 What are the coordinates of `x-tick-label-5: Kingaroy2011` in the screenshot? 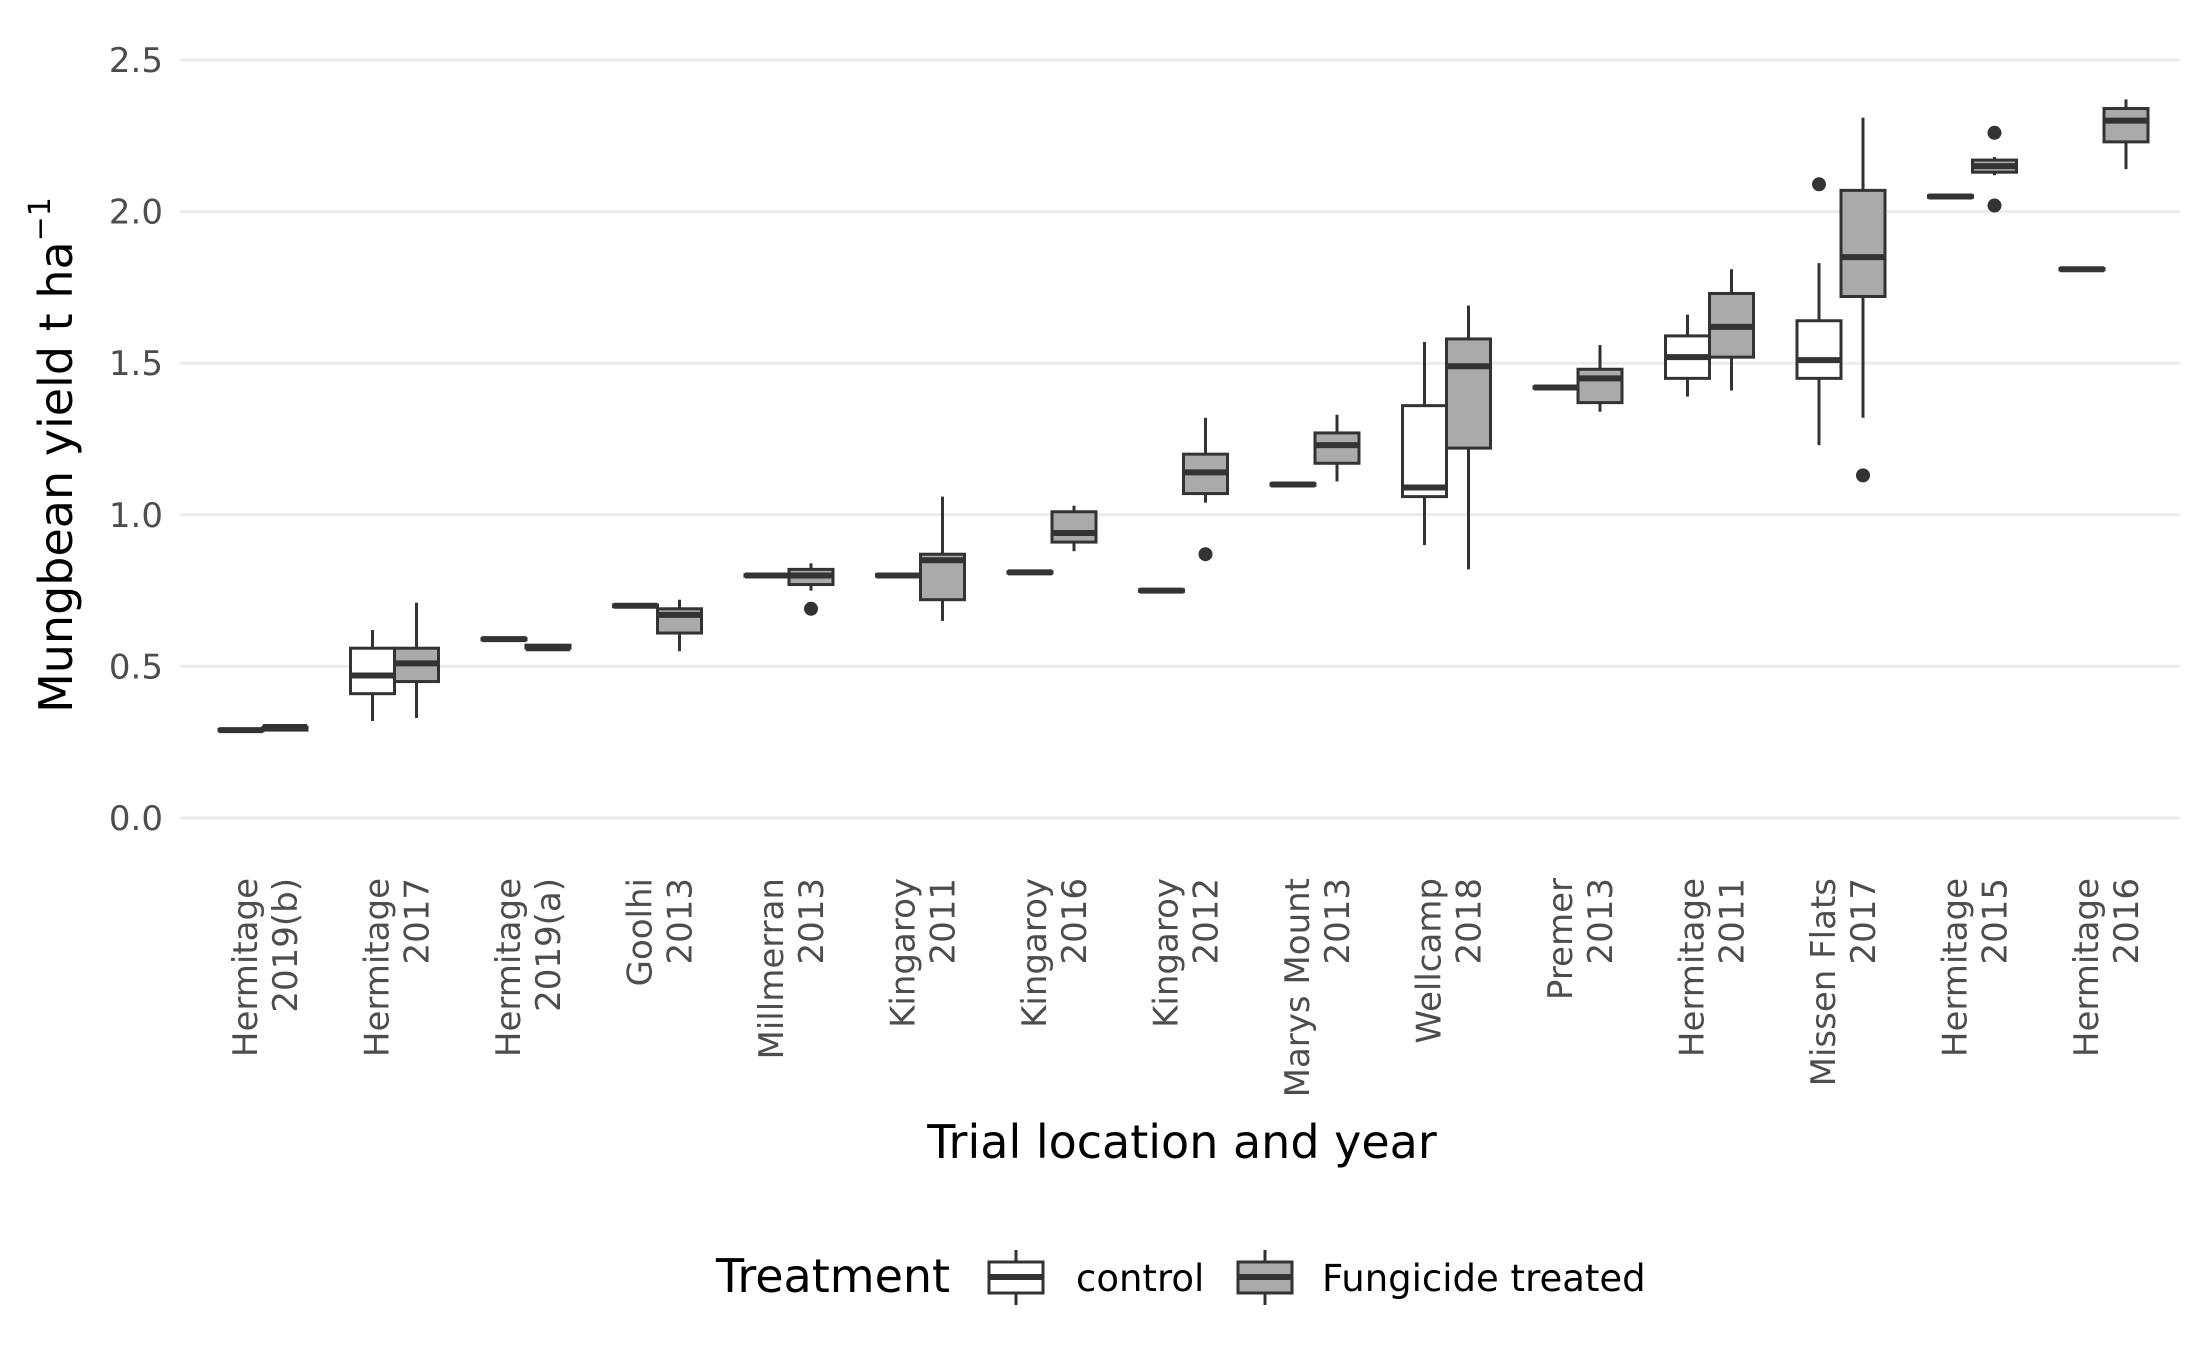 It's located at (924, 953).